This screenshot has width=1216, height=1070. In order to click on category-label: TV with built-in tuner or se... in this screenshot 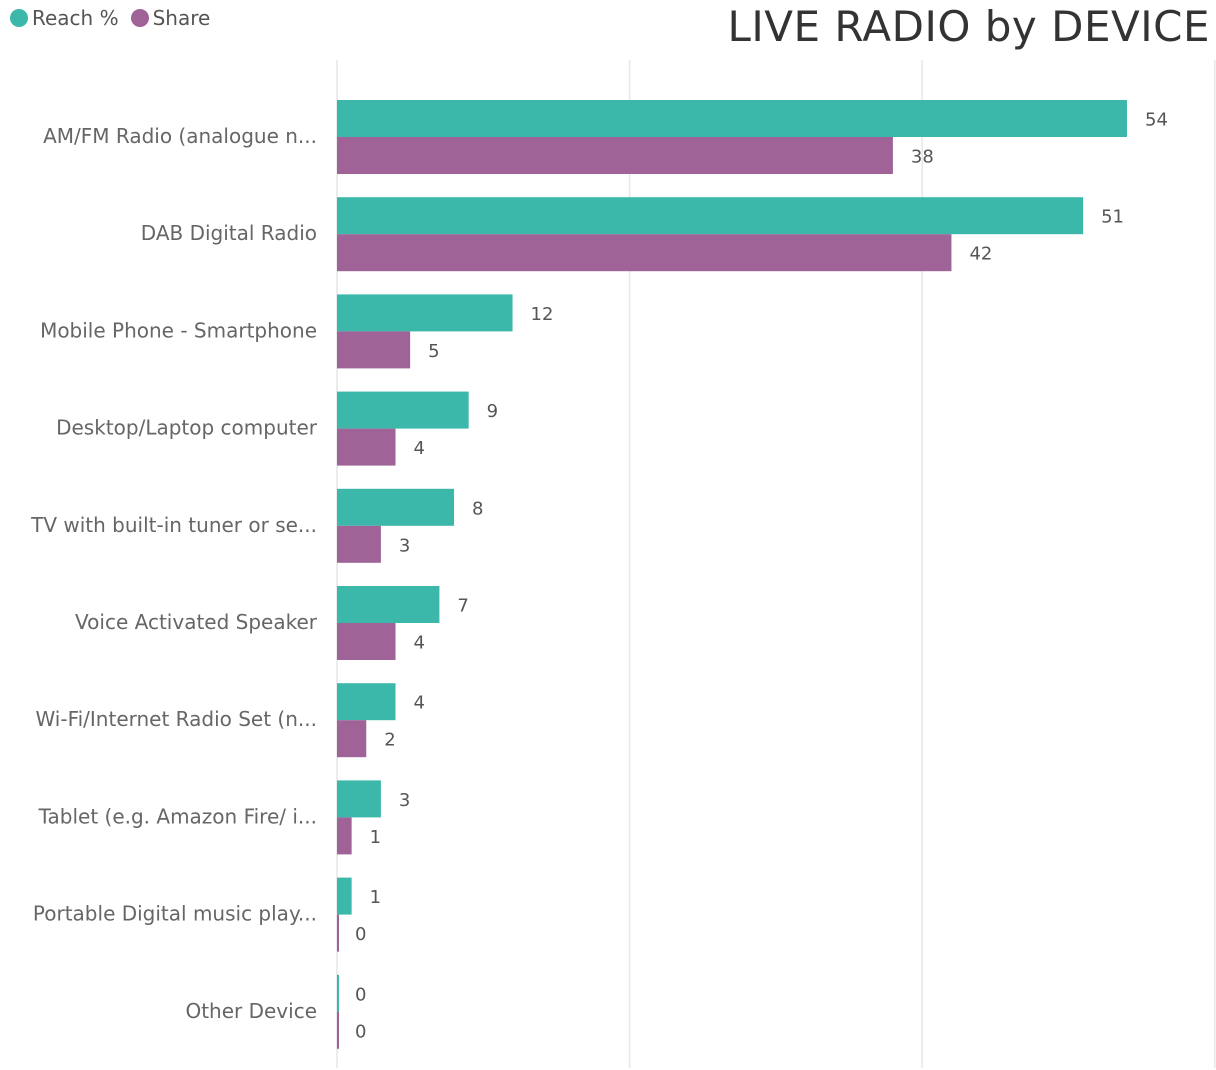, I will do `click(173, 525)`.